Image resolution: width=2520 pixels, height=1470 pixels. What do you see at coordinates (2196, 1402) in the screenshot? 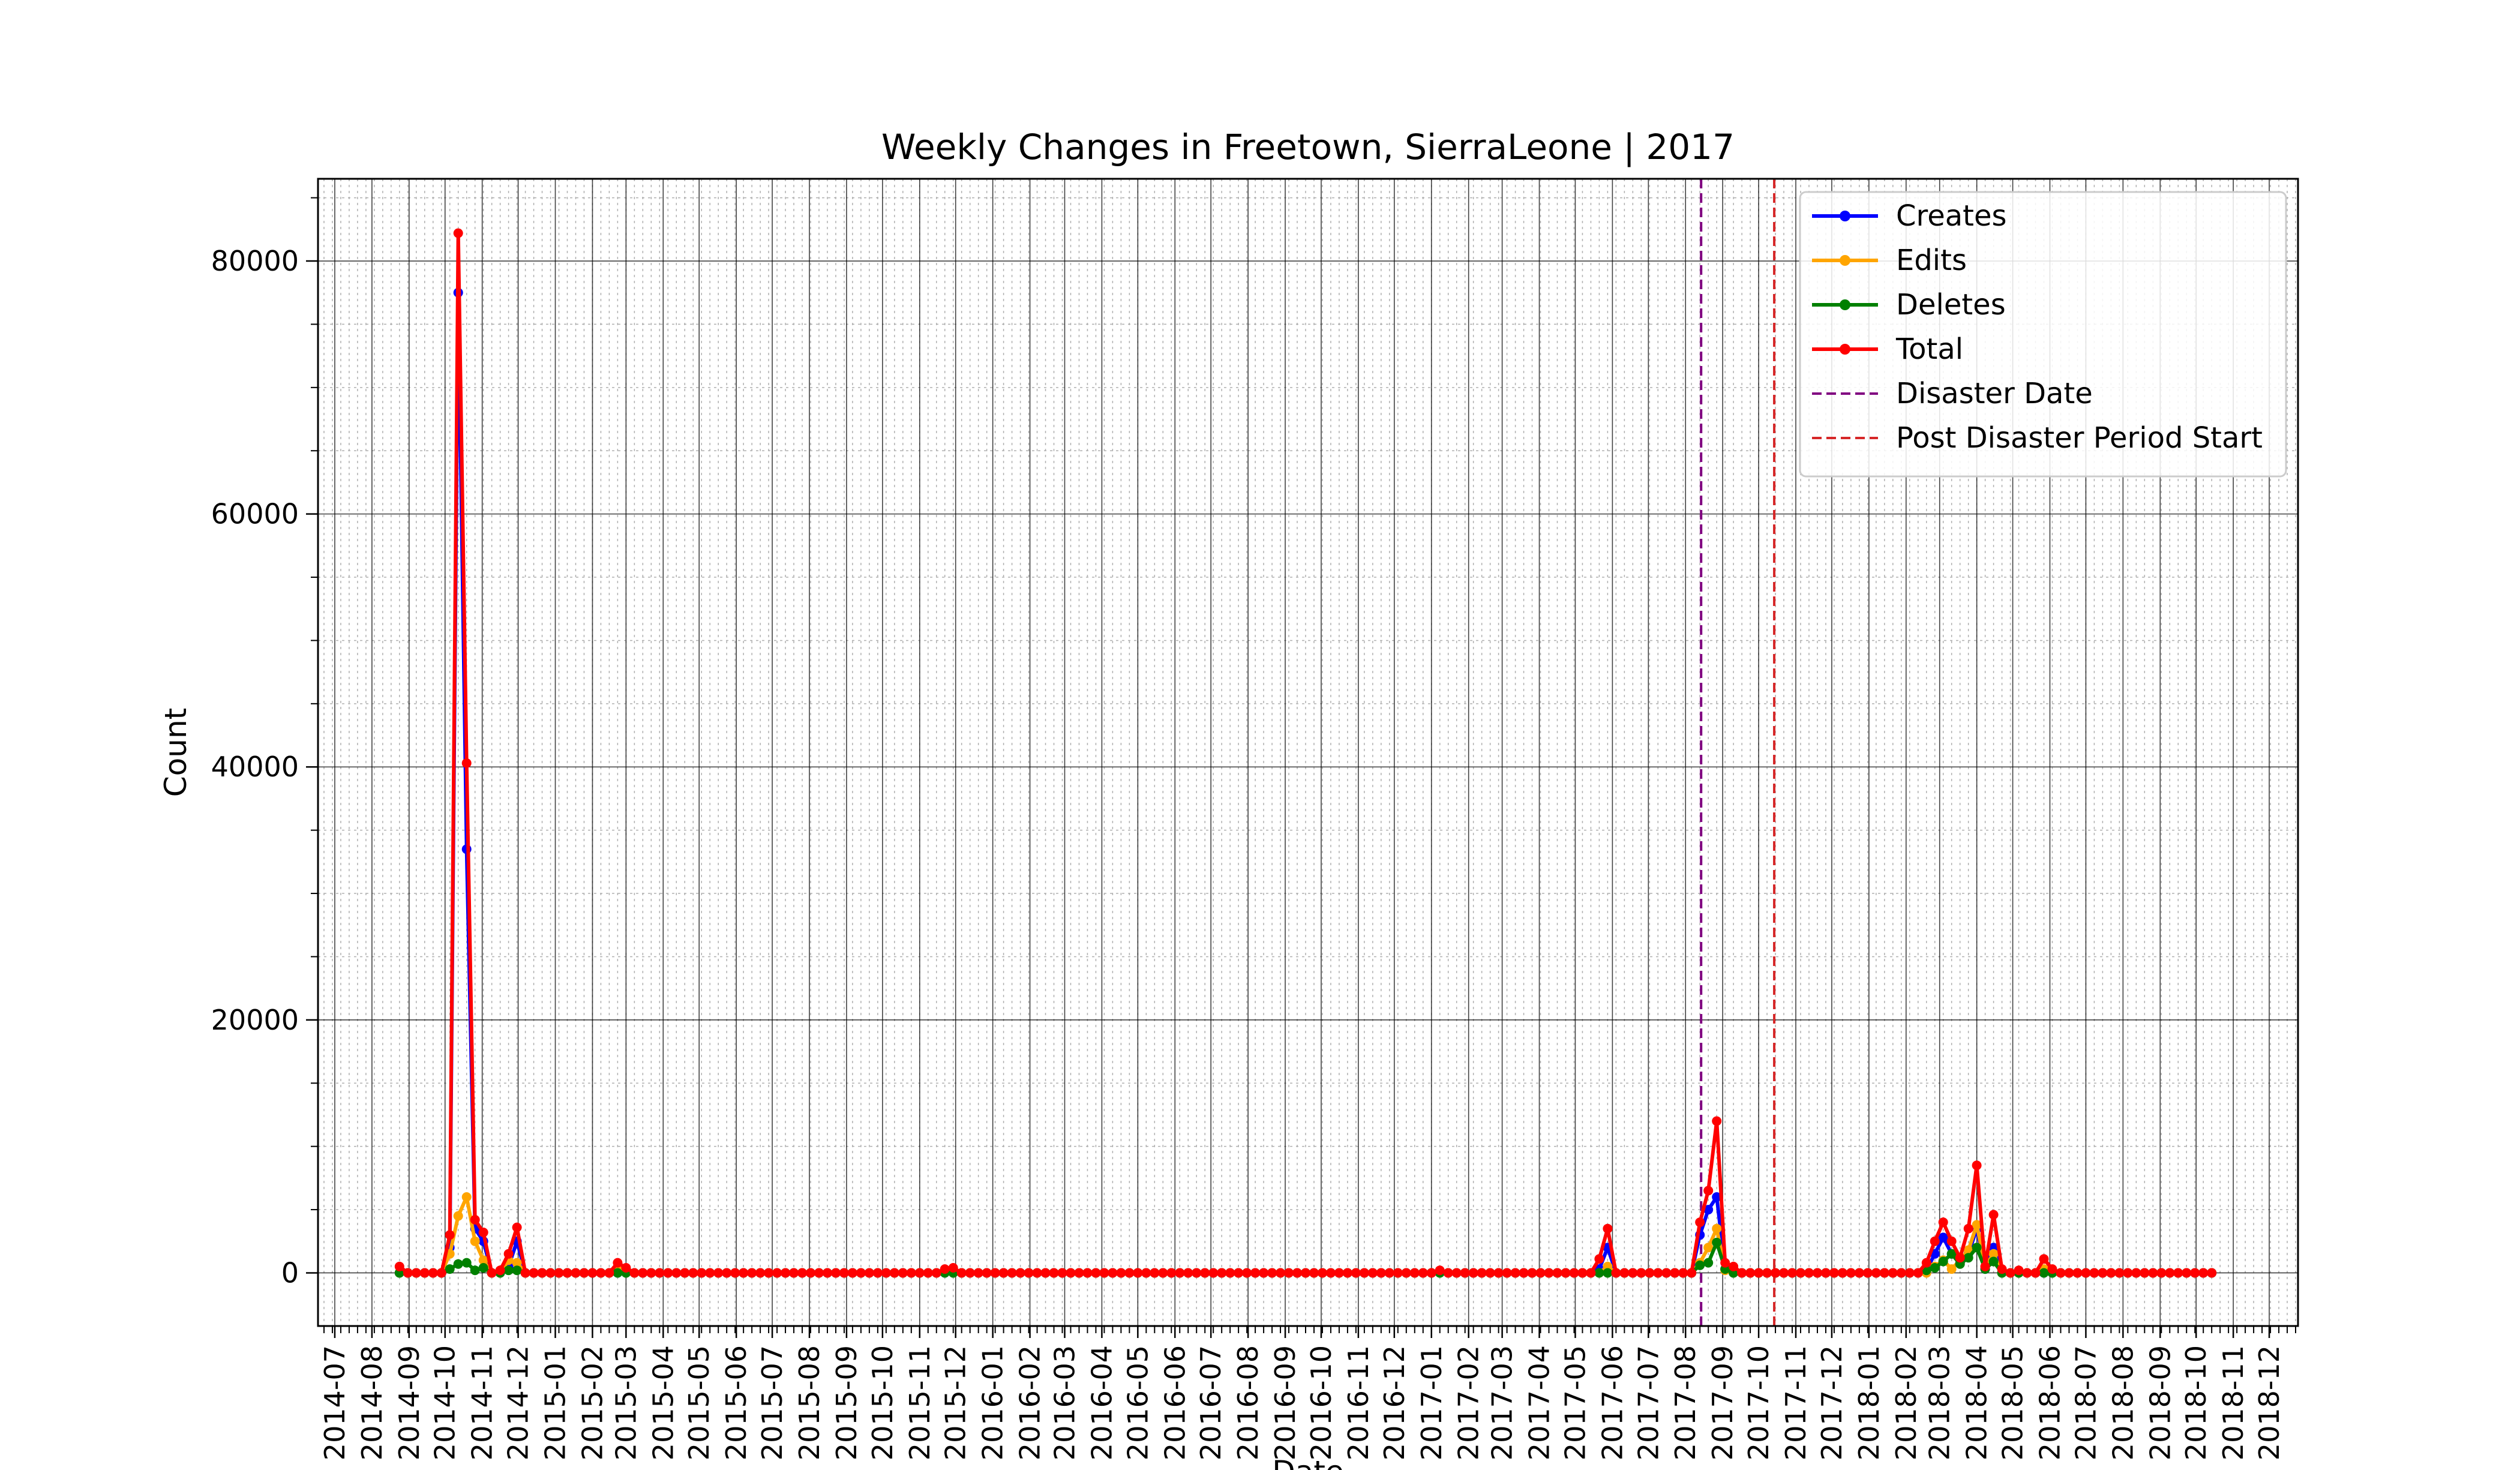
I see `x-tick-label: 2018-10` at bounding box center [2196, 1402].